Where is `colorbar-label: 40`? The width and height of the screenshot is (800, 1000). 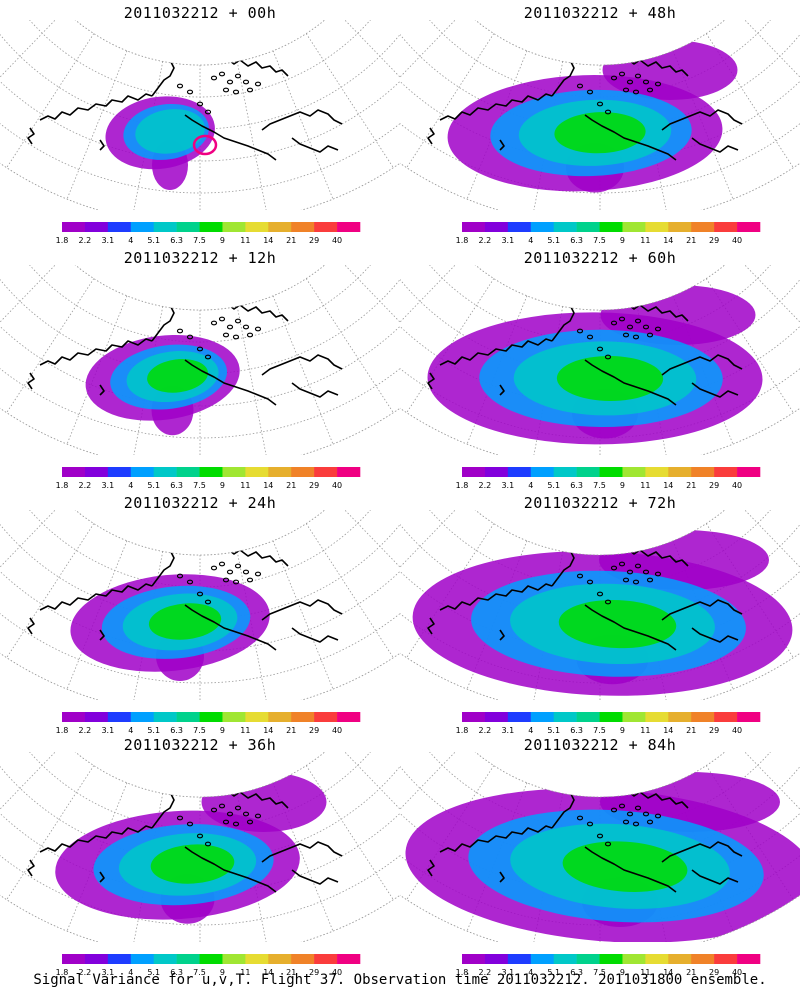 colorbar-label: 40 is located at coordinates (737, 972).